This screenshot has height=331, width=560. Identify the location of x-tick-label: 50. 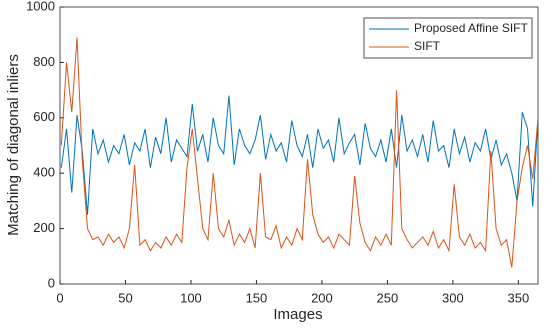
(125, 297).